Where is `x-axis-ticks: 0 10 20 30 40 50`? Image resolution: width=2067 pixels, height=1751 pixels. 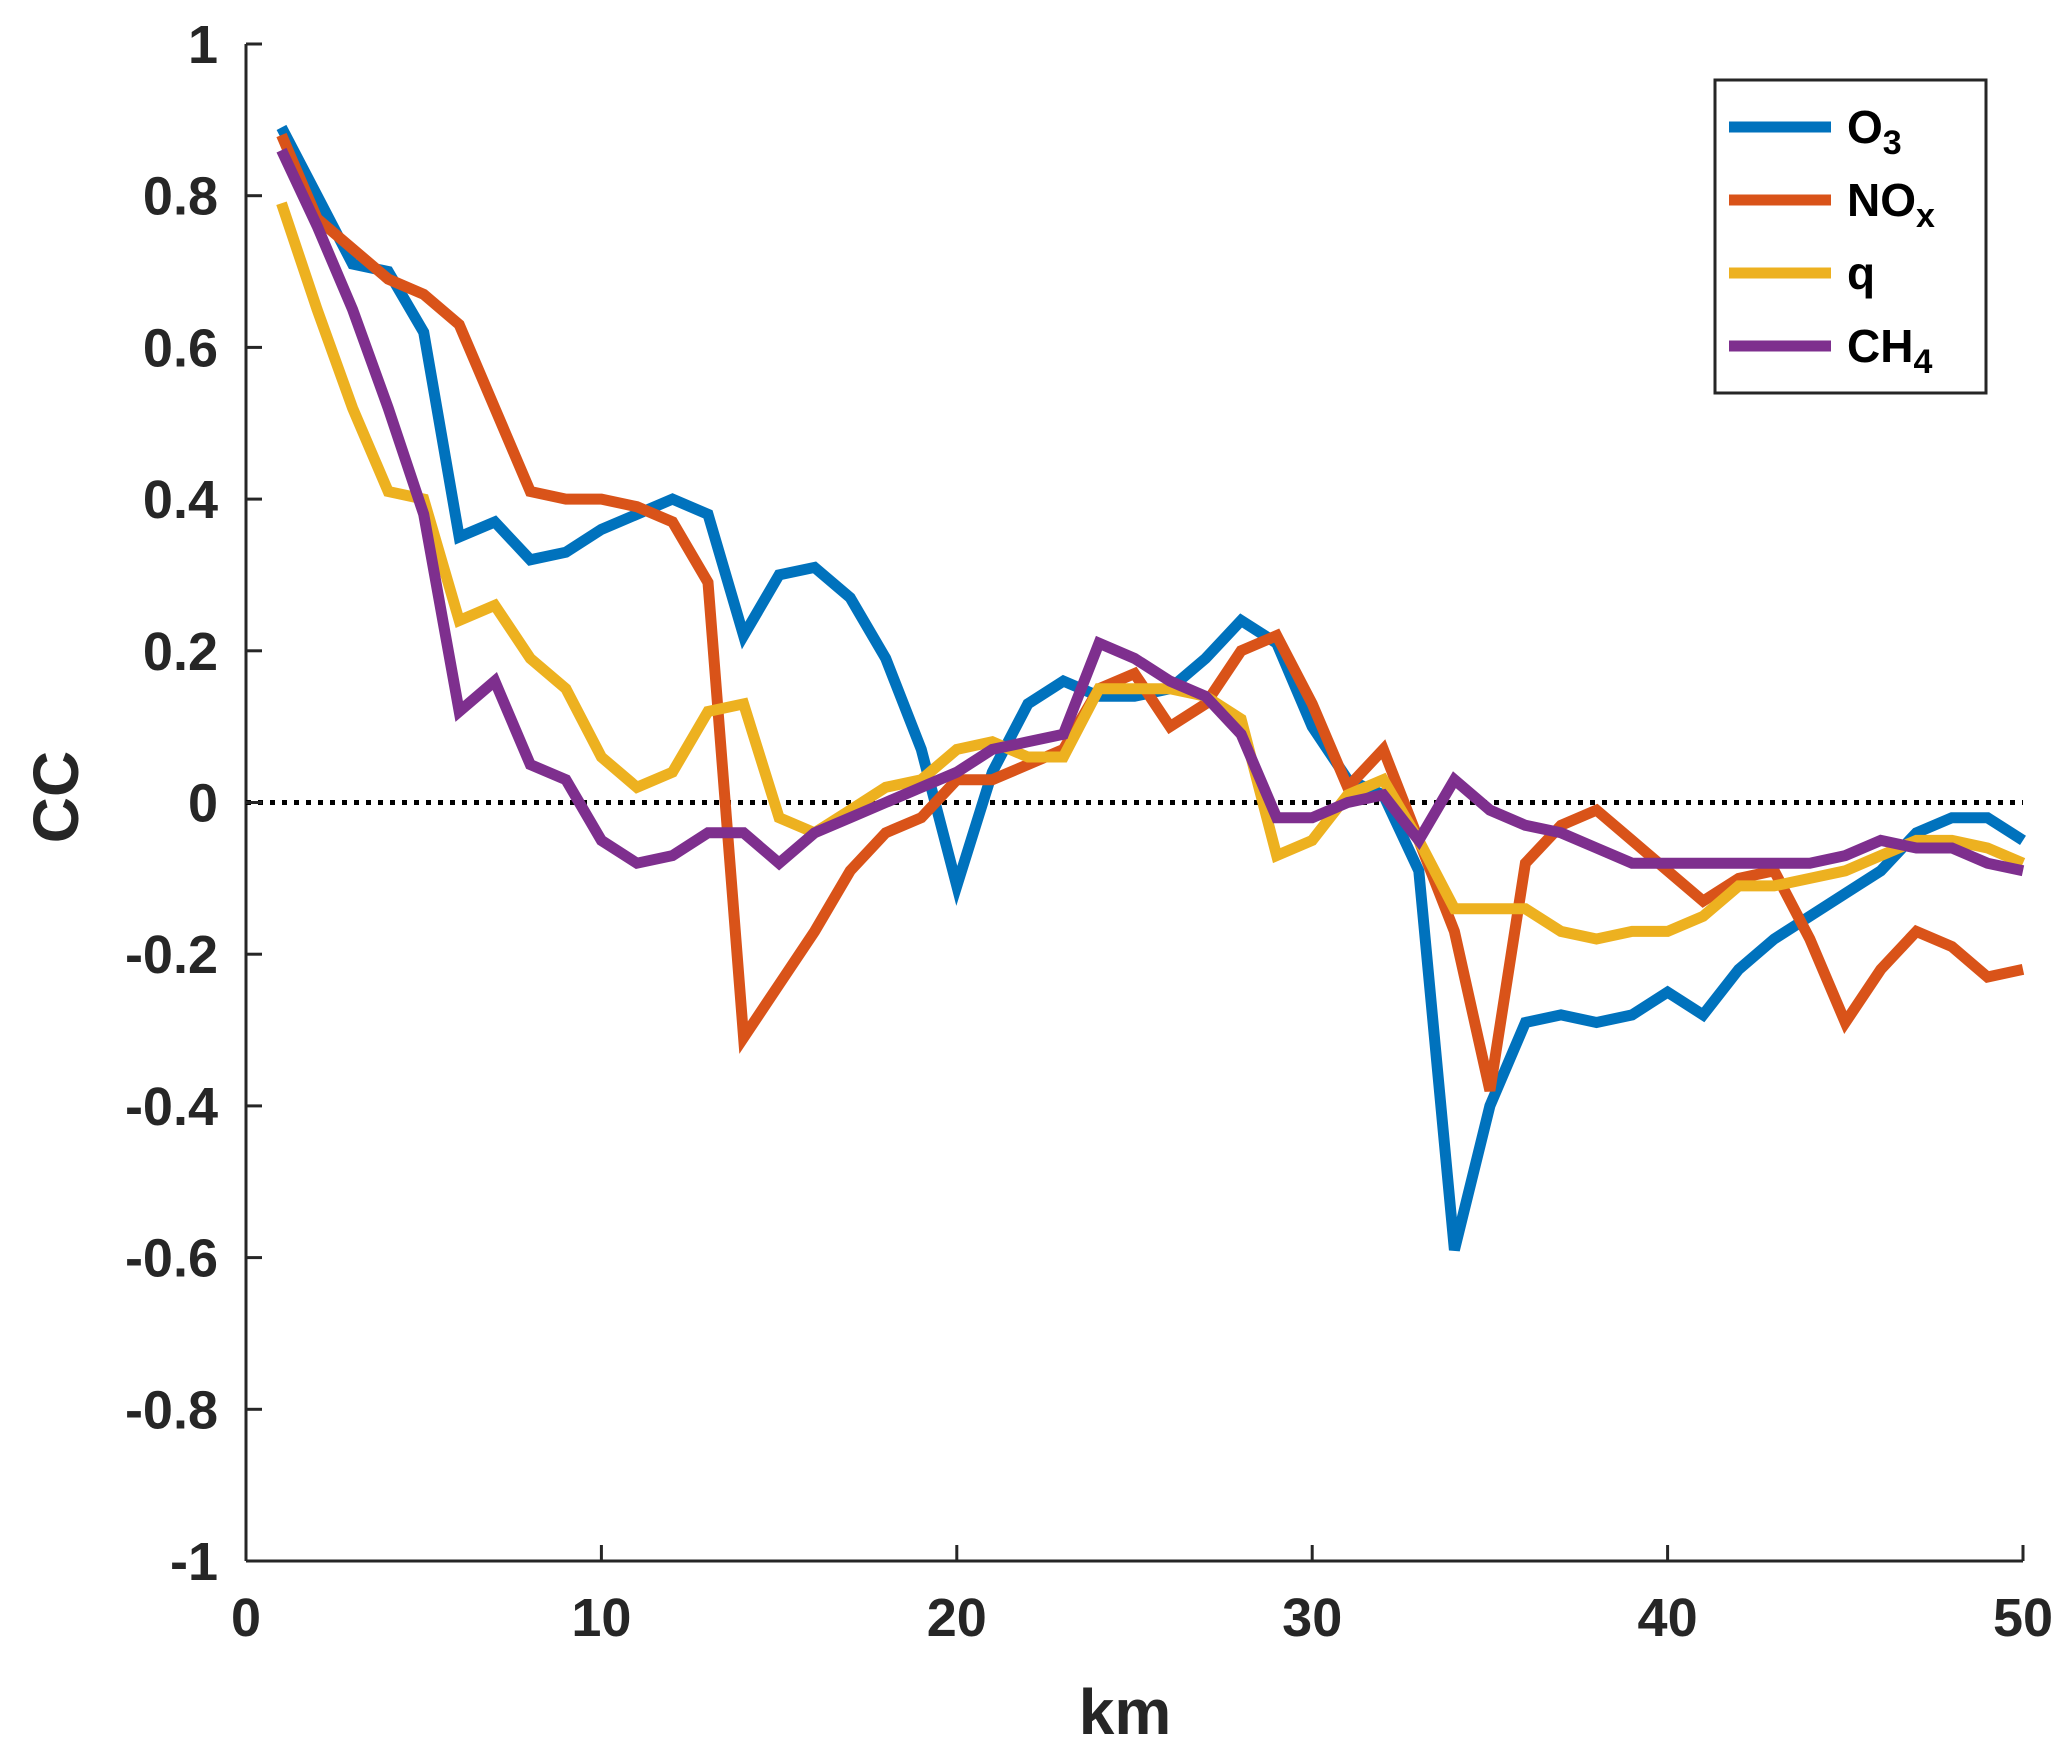 x-axis-ticks: 0 10 20 30 40 50 is located at coordinates (1142, 1596).